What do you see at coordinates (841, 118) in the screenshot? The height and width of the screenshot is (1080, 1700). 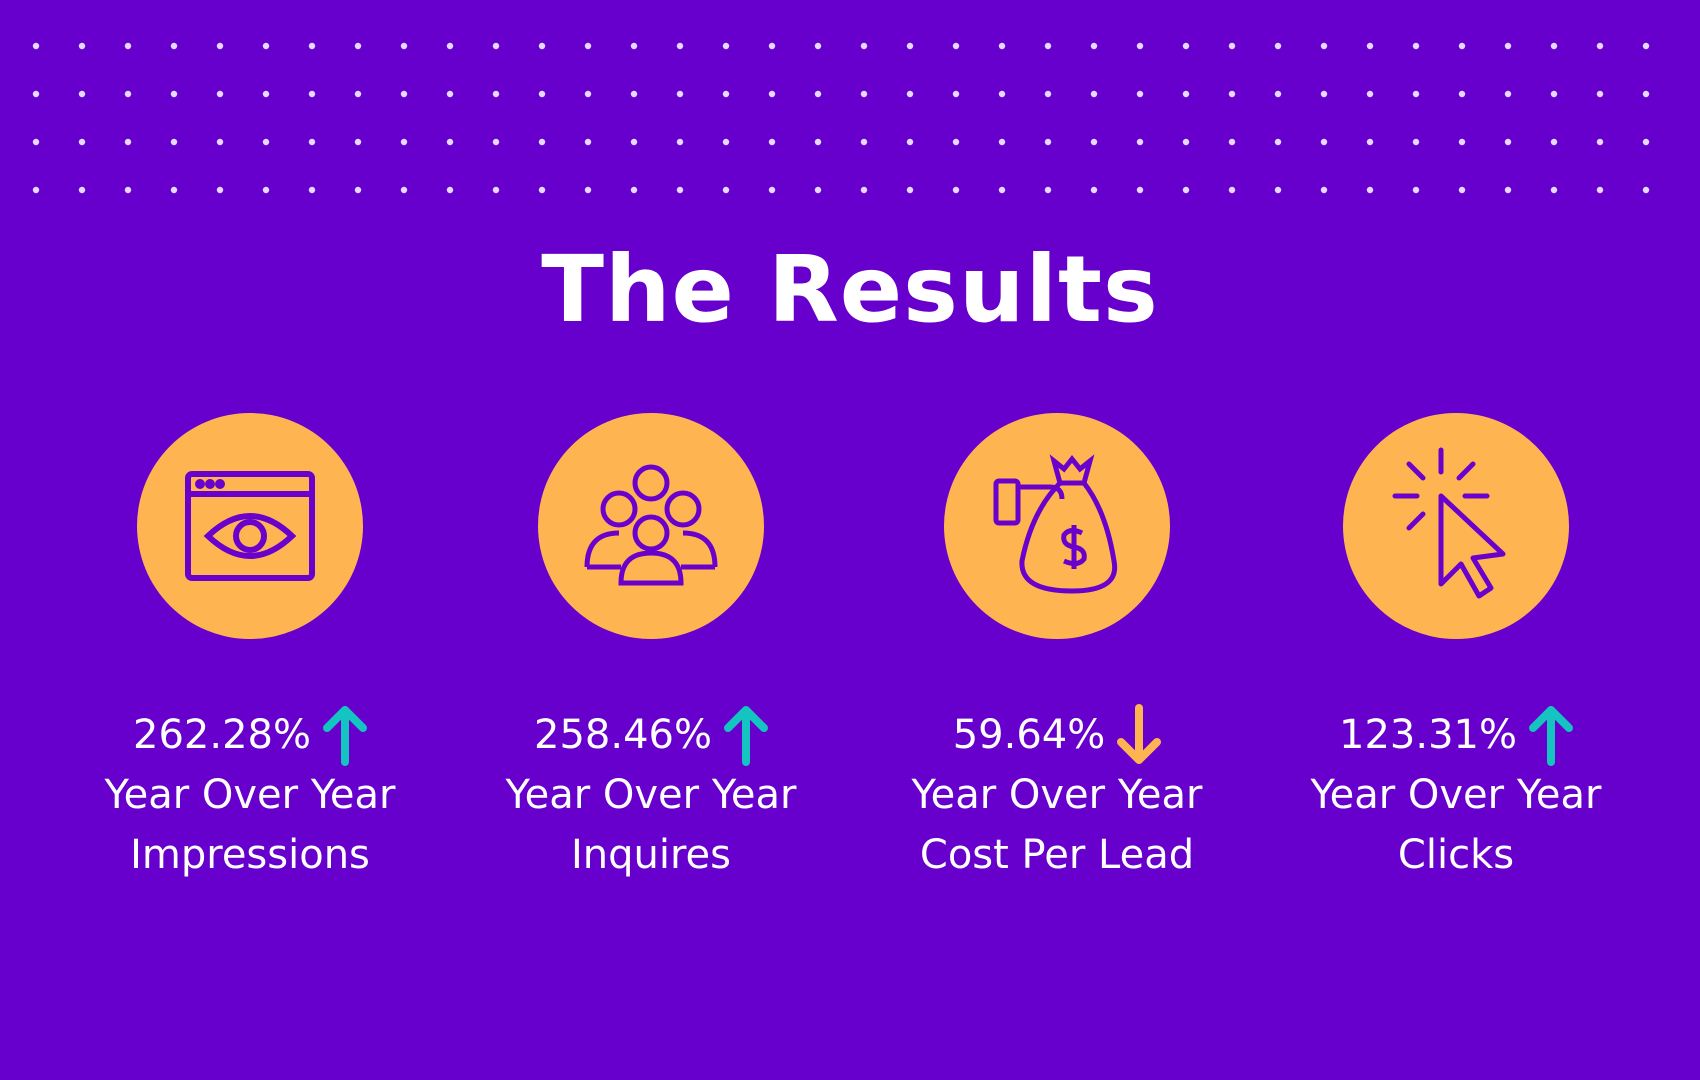 I see `dot-pattern` at bounding box center [841, 118].